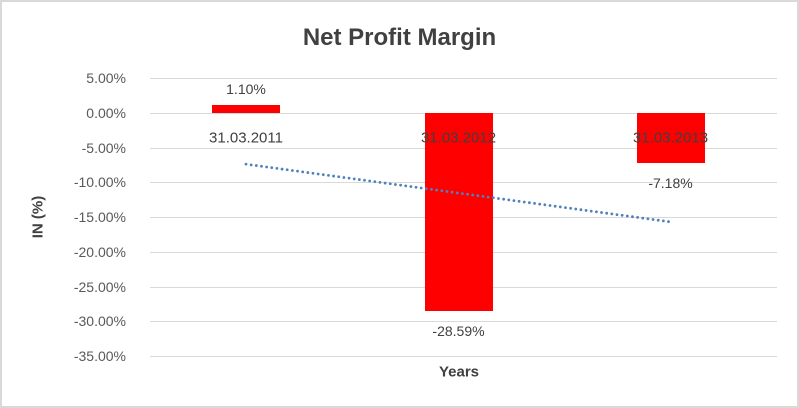 Image resolution: width=799 pixels, height=408 pixels. Describe the element at coordinates (399, 37) in the screenshot. I see `chart-title: Net Profit Margin` at that location.